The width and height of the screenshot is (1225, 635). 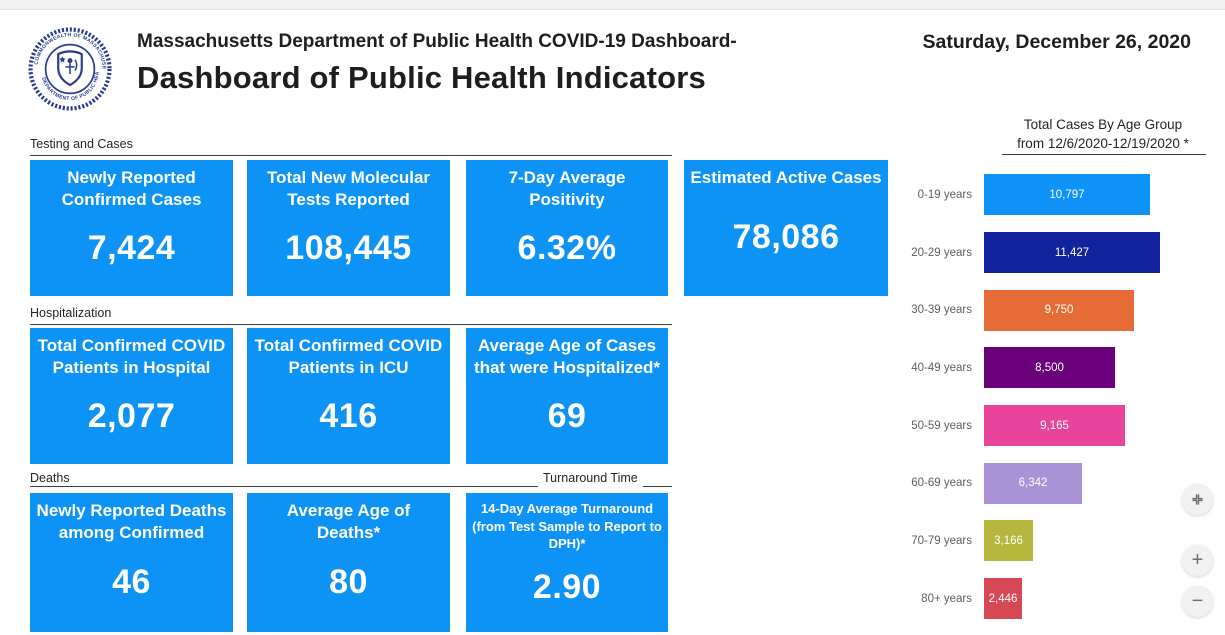 I want to click on canvas-top-edge, so click(x=612, y=5).